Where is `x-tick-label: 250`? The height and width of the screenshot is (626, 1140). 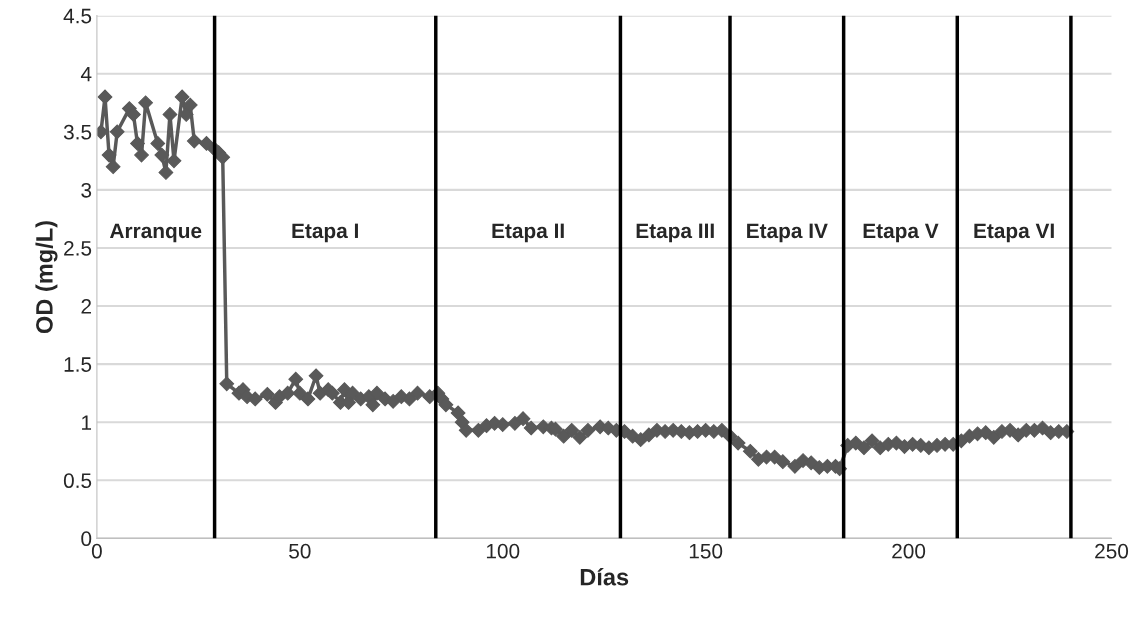
x-tick-label: 250 is located at coordinates (1112, 551).